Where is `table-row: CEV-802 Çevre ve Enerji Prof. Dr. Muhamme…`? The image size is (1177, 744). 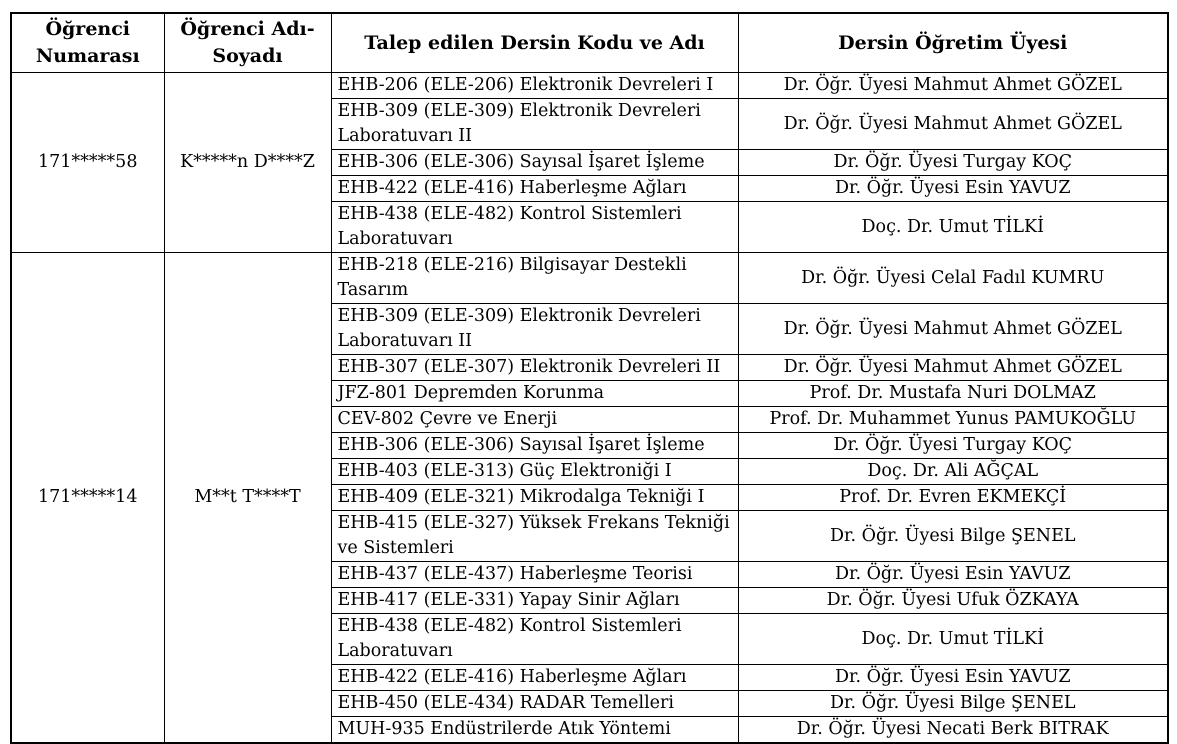
table-row: CEV-802 Çevre ve Enerji Prof. Dr. Muhamme… is located at coordinates (590, 419).